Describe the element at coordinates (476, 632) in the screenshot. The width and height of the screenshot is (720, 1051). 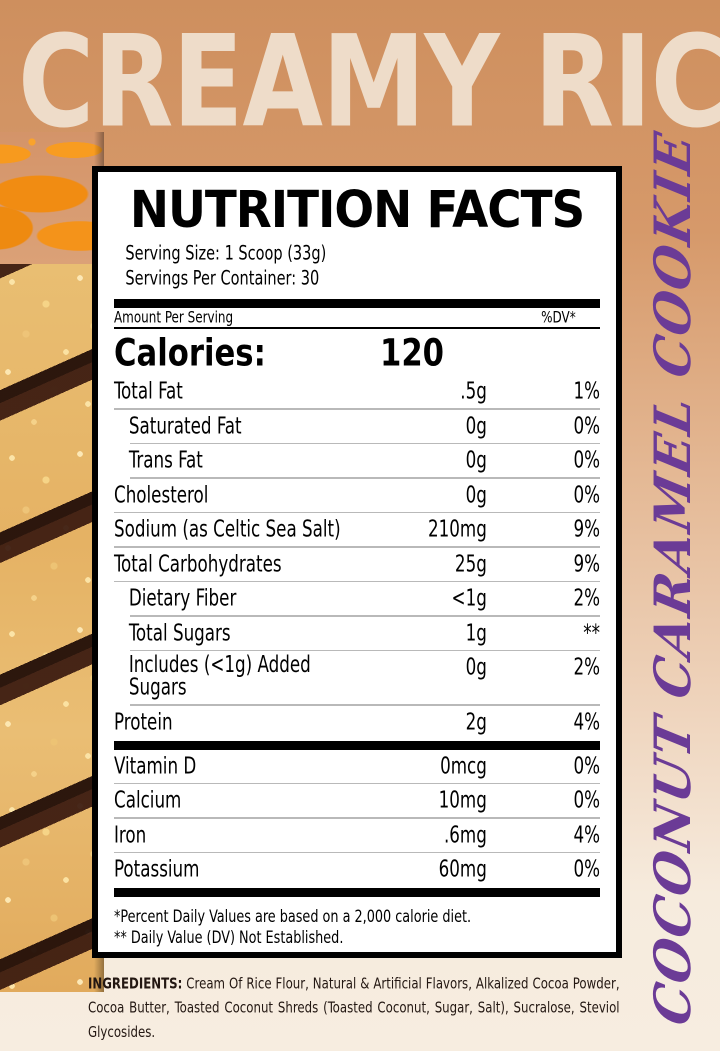
I see `nutrient-amount: 1g` at that location.